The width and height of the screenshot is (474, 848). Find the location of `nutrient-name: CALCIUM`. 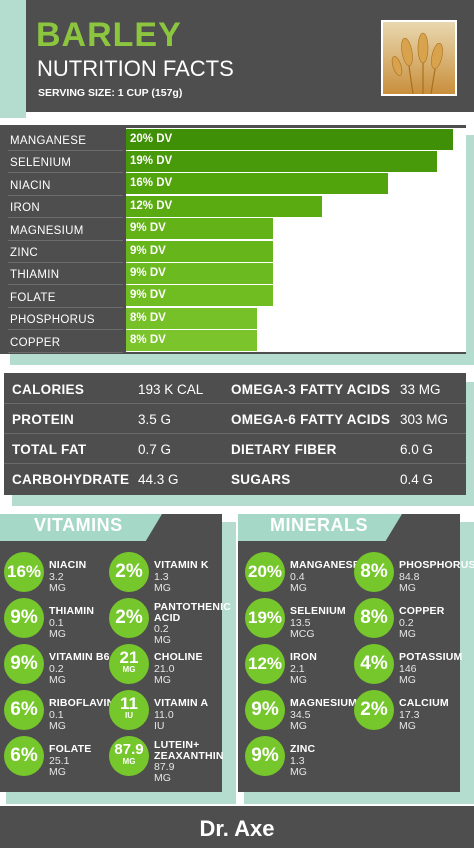

nutrient-name: CALCIUM is located at coordinates (424, 703).